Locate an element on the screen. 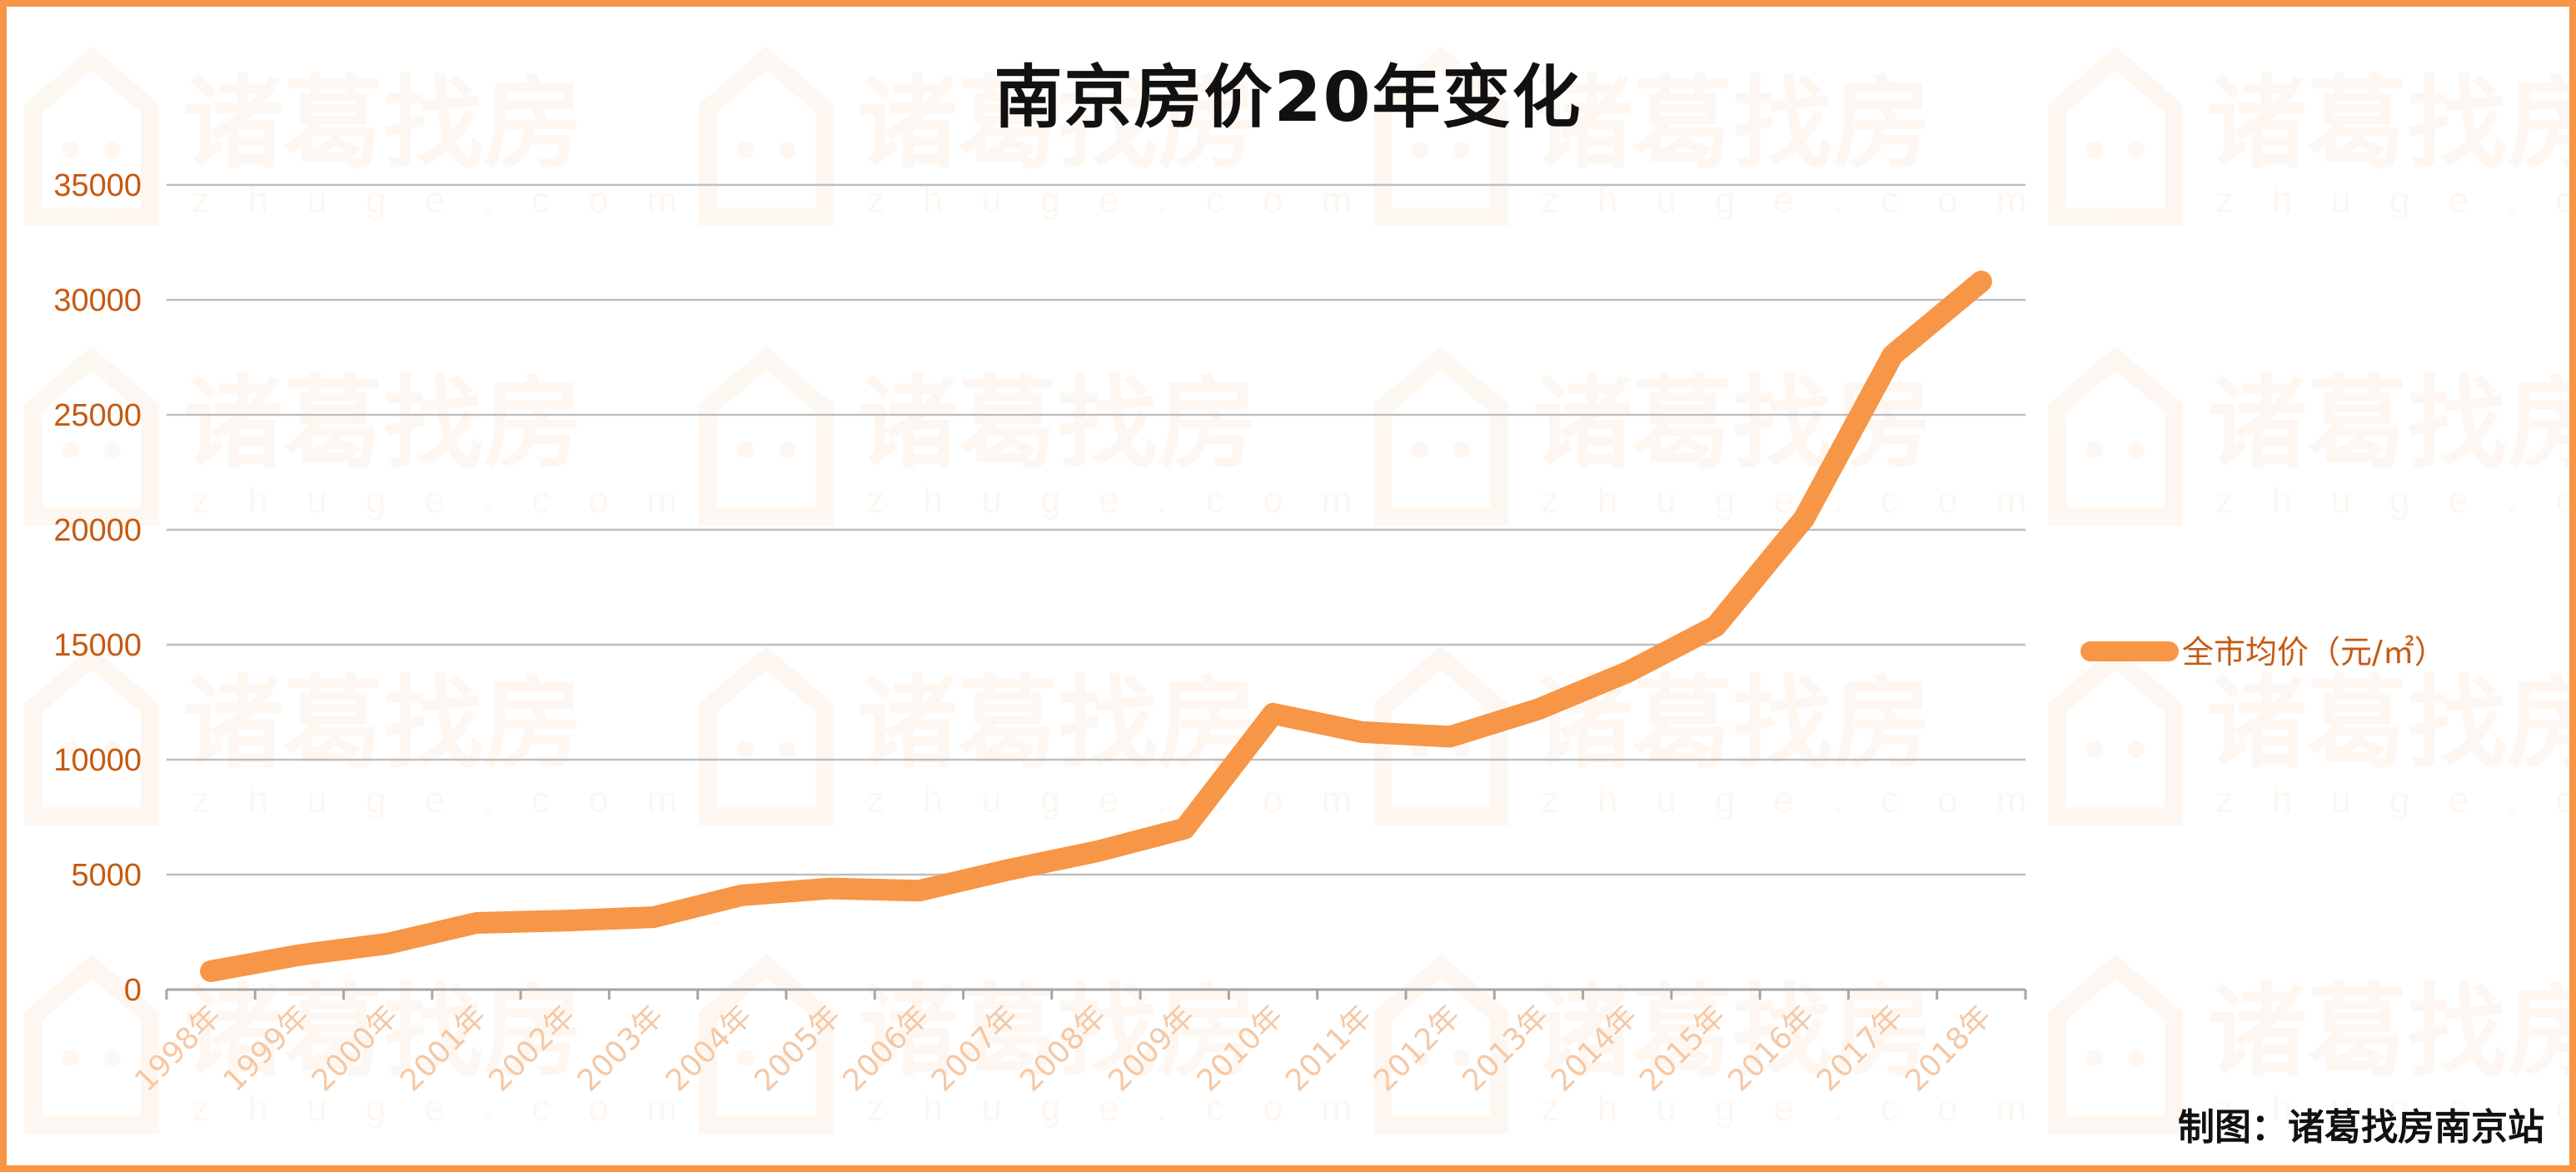 This screenshot has height=1172, width=2576. x-tick-label: 2007年 is located at coordinates (974, 1048).